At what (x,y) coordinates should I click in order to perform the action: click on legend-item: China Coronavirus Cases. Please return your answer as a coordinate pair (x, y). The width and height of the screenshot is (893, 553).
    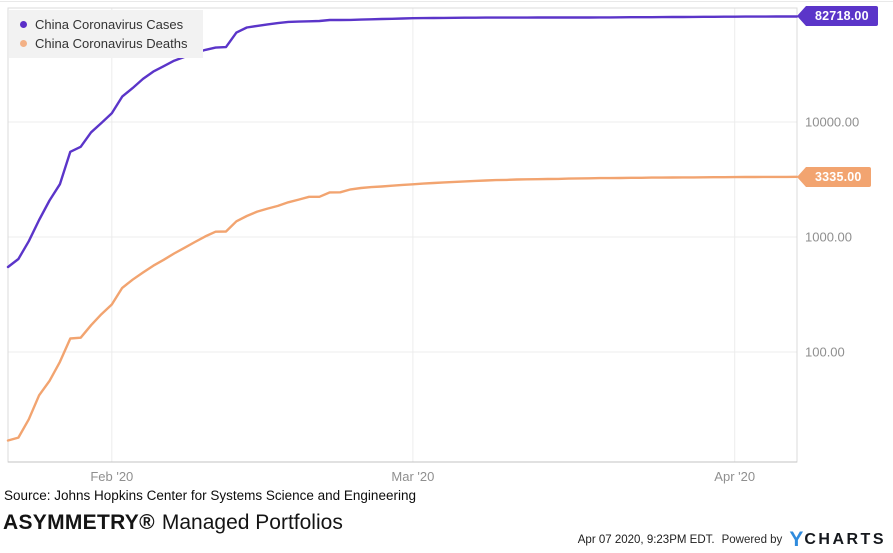
    Looking at the image, I should click on (103, 24).